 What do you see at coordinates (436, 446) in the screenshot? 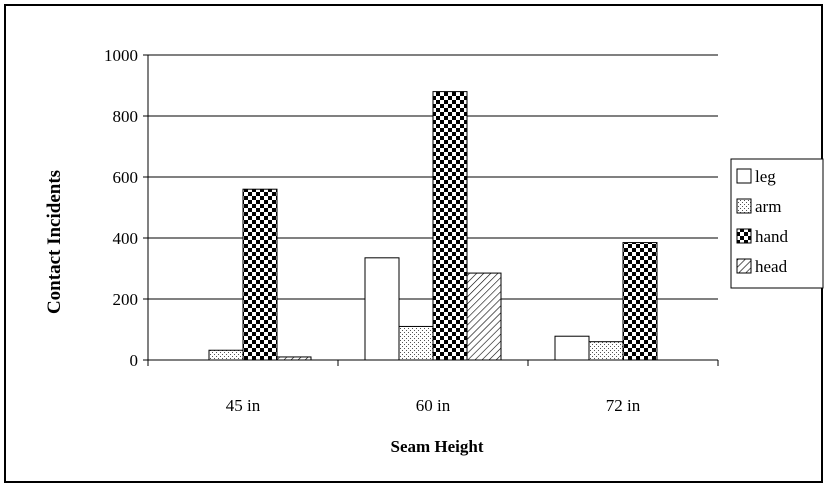
I see `x-axis-label: Seam Height` at bounding box center [436, 446].